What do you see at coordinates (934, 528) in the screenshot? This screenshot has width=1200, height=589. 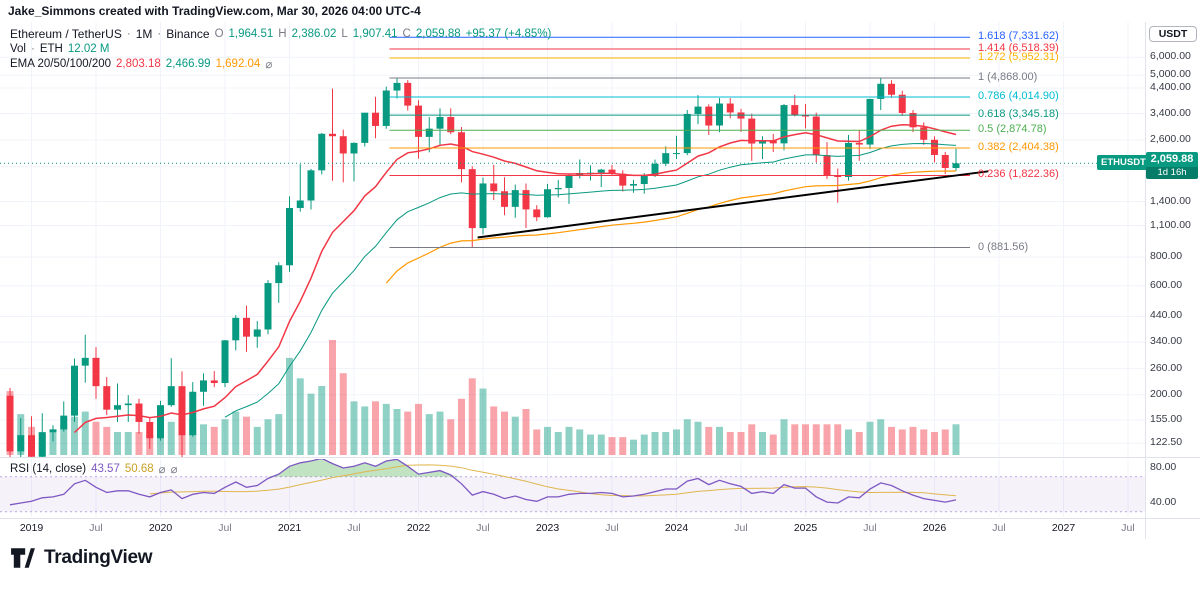 I see `time-axis-label: 2026` at bounding box center [934, 528].